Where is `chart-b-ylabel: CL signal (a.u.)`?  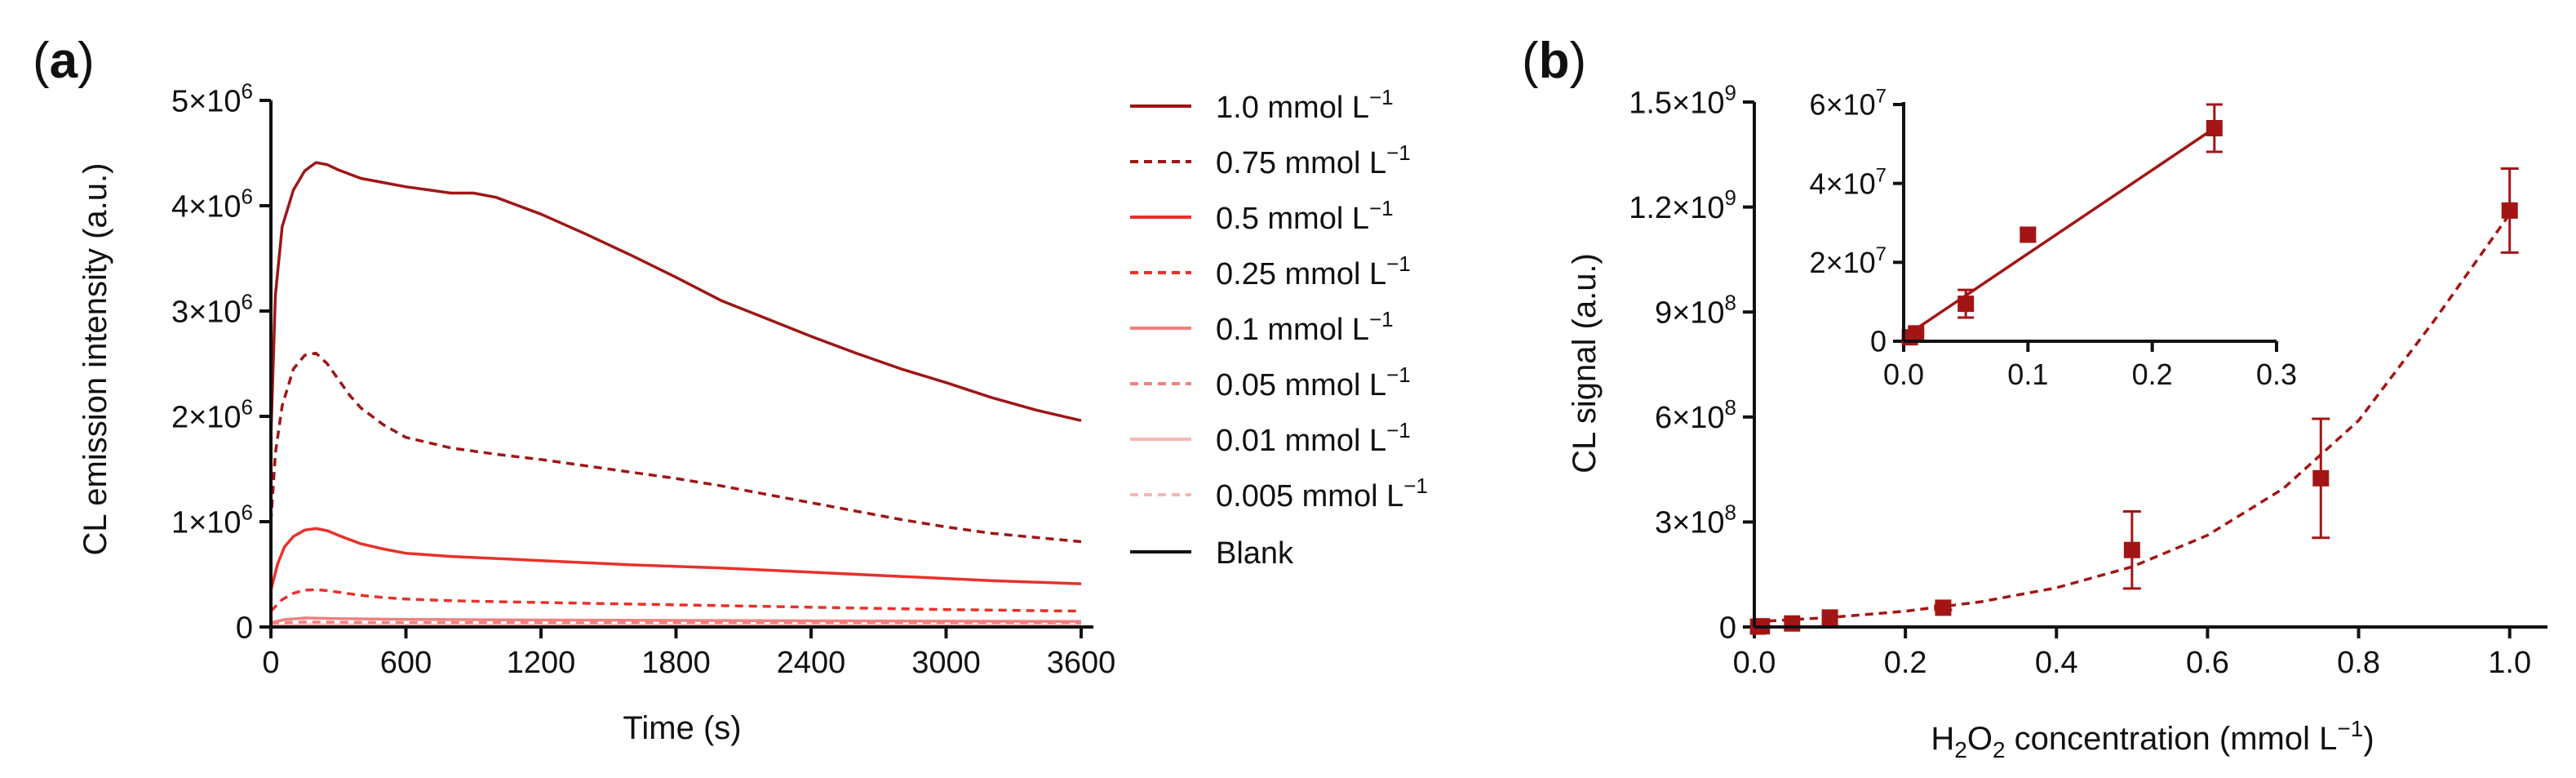
chart-b-ylabel: CL signal (a.u.) is located at coordinates (1585, 363).